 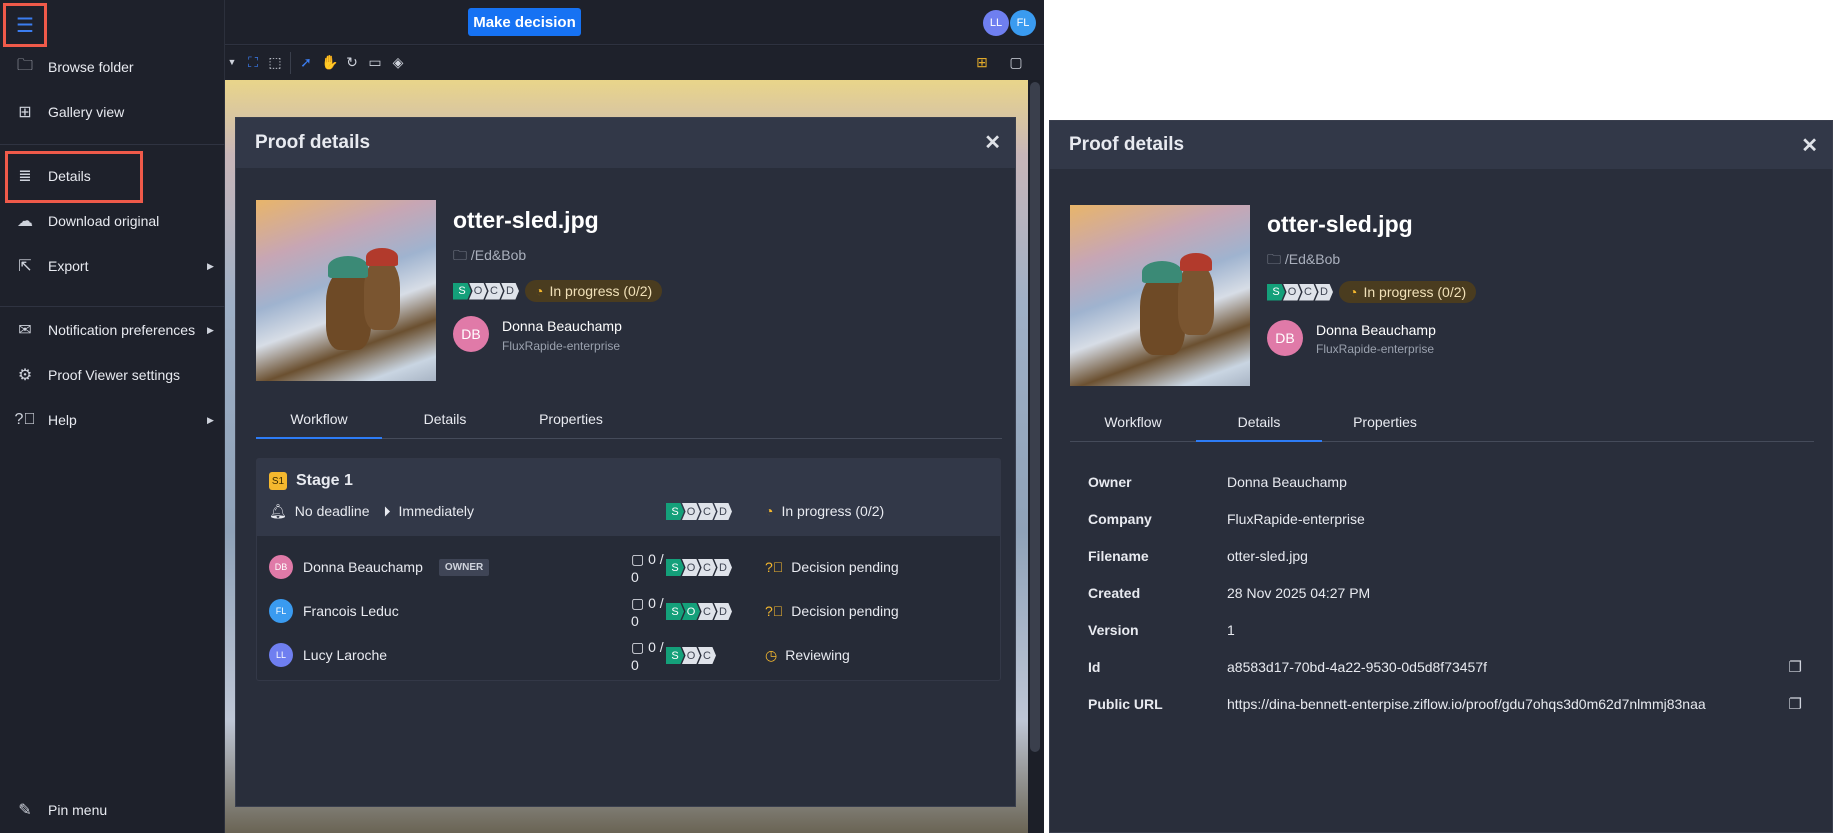 What do you see at coordinates (1287, 481) in the screenshot?
I see `detail-value: Donna Beauchamp` at bounding box center [1287, 481].